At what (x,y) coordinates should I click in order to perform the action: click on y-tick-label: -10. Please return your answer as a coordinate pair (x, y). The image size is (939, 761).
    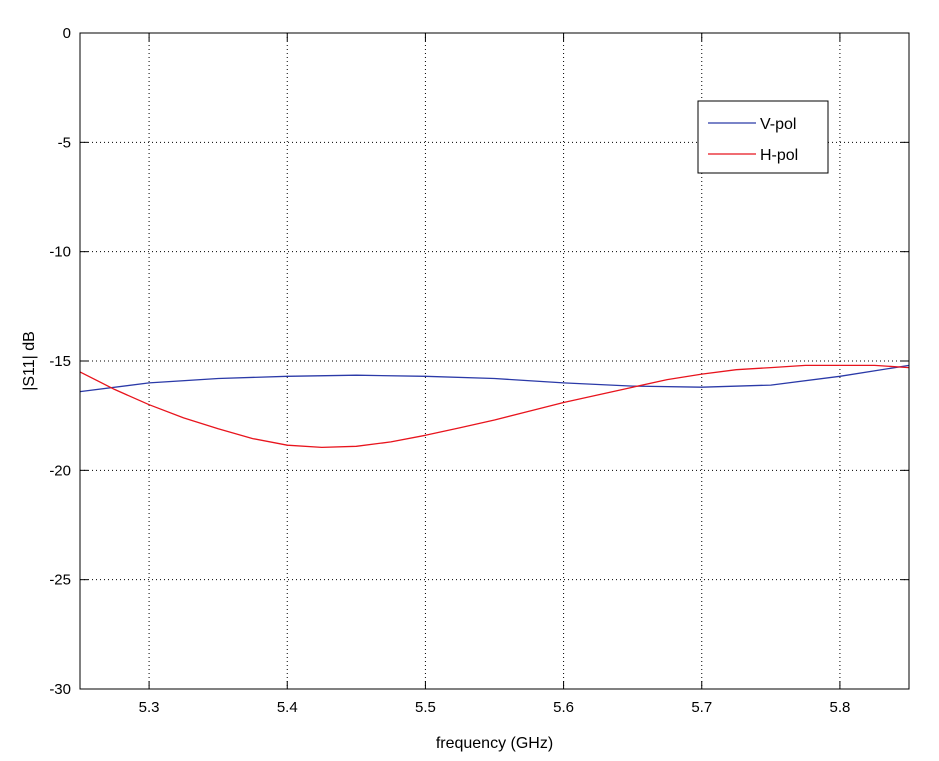
    Looking at the image, I should click on (60, 252).